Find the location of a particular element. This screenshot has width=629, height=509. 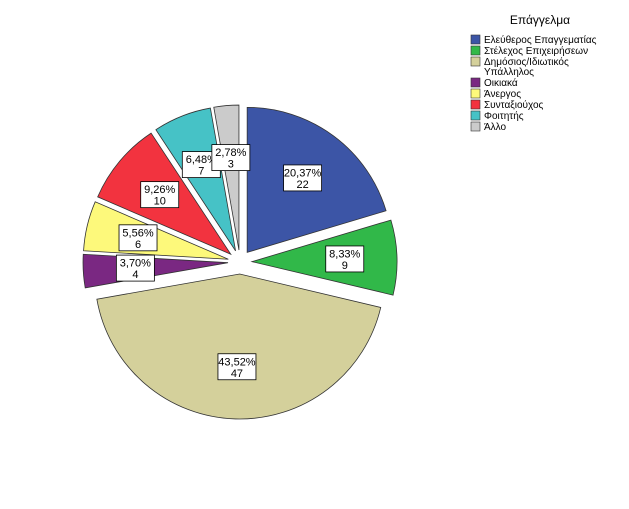

legend-item: Φοιτητής is located at coordinates (497, 116).